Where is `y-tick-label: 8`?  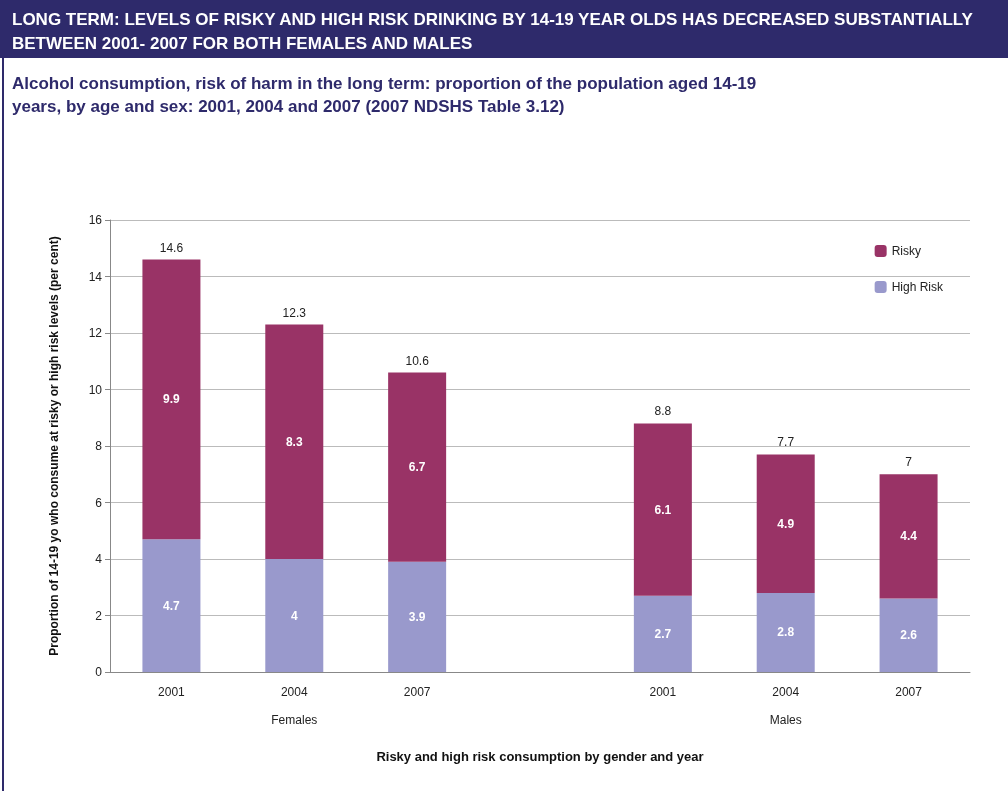
y-tick-label: 8 is located at coordinates (99, 446).